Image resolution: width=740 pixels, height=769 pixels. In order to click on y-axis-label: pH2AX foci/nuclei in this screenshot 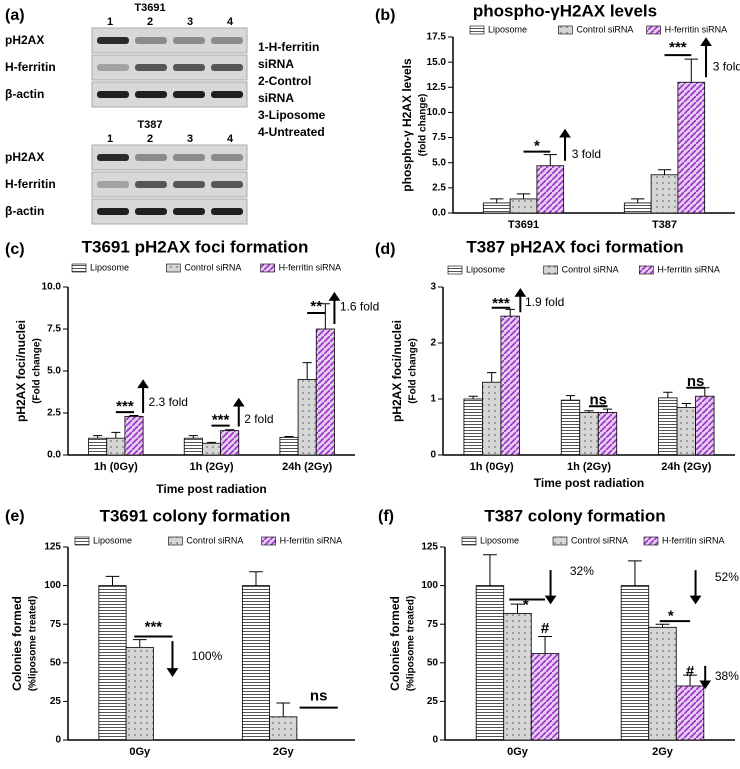, I will do `click(397, 371)`.